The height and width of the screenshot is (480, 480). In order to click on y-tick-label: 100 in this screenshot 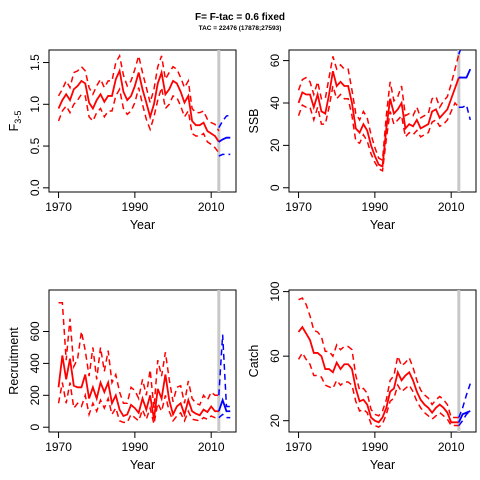, I will do `click(275, 291)`.